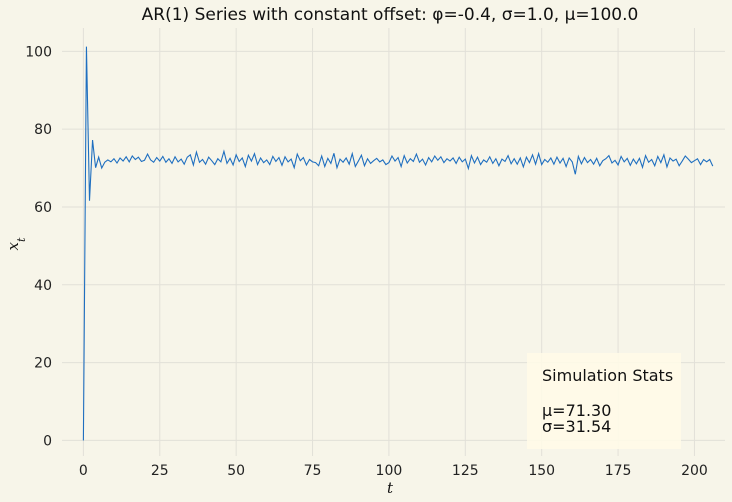  I want to click on y-tick-label: 60, so click(43, 208).